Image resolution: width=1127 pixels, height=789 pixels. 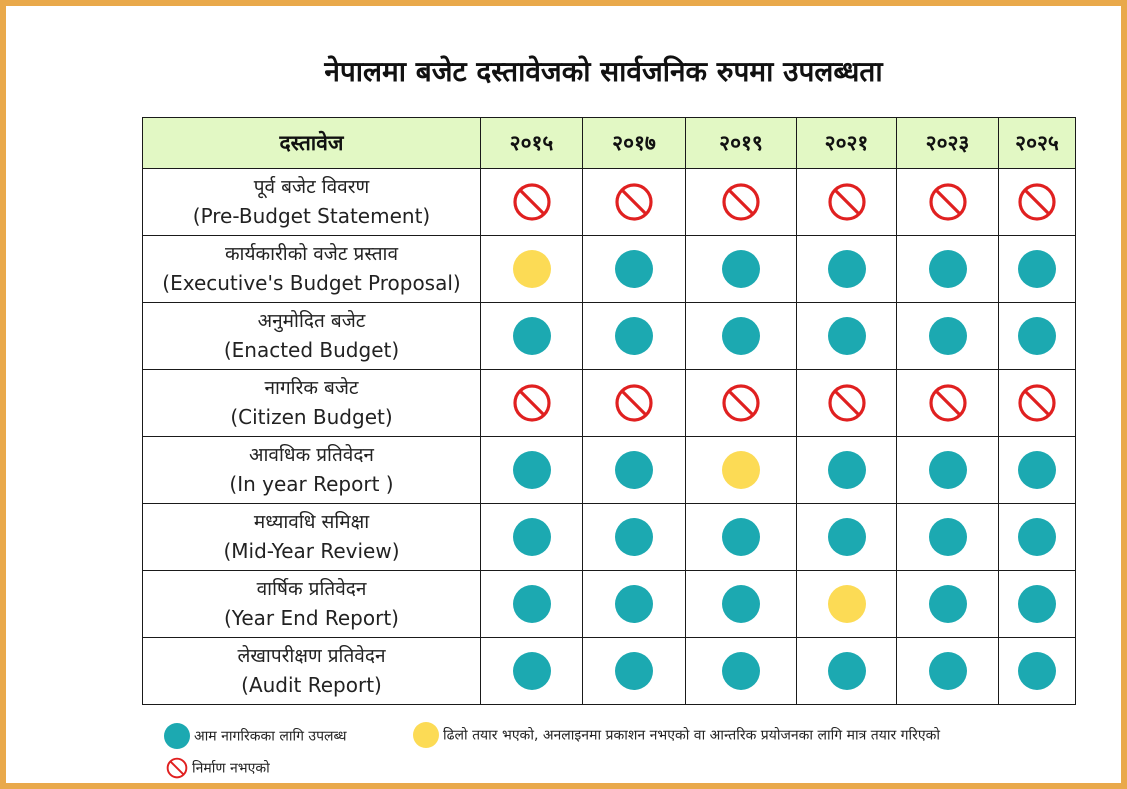 I want to click on document-name-np: आवधिक प्रतिवेदन, so click(x=311, y=455).